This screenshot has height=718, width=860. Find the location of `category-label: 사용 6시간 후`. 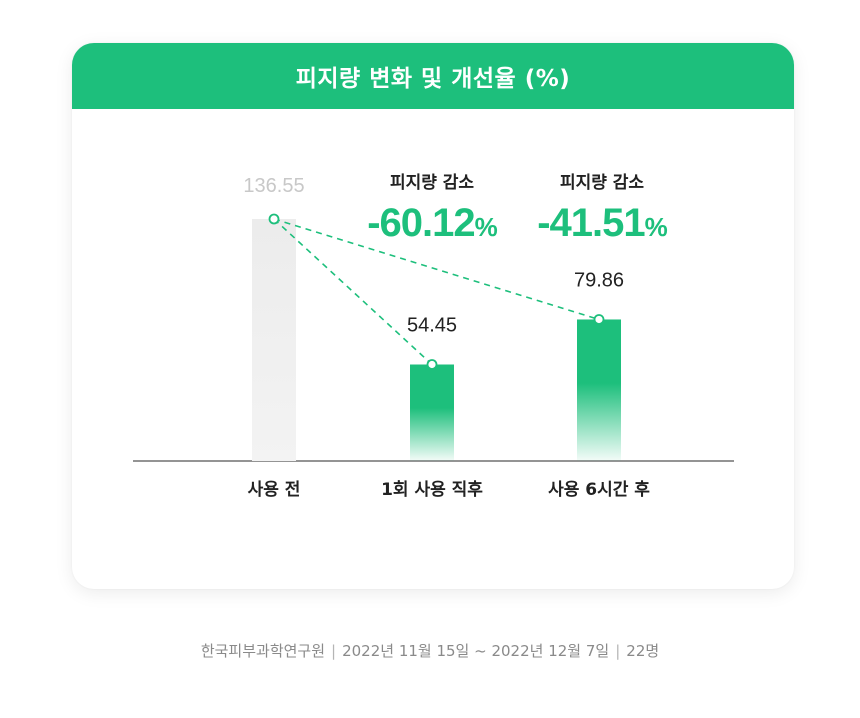

category-label: 사용 6시간 후 is located at coordinates (599, 489).